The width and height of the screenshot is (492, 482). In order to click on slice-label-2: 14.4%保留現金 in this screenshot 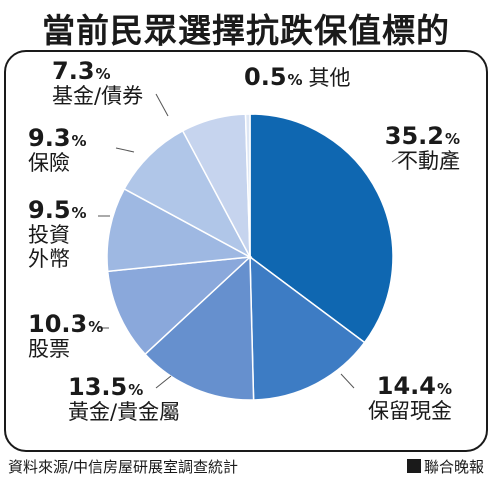, I will do `click(410, 397)`.